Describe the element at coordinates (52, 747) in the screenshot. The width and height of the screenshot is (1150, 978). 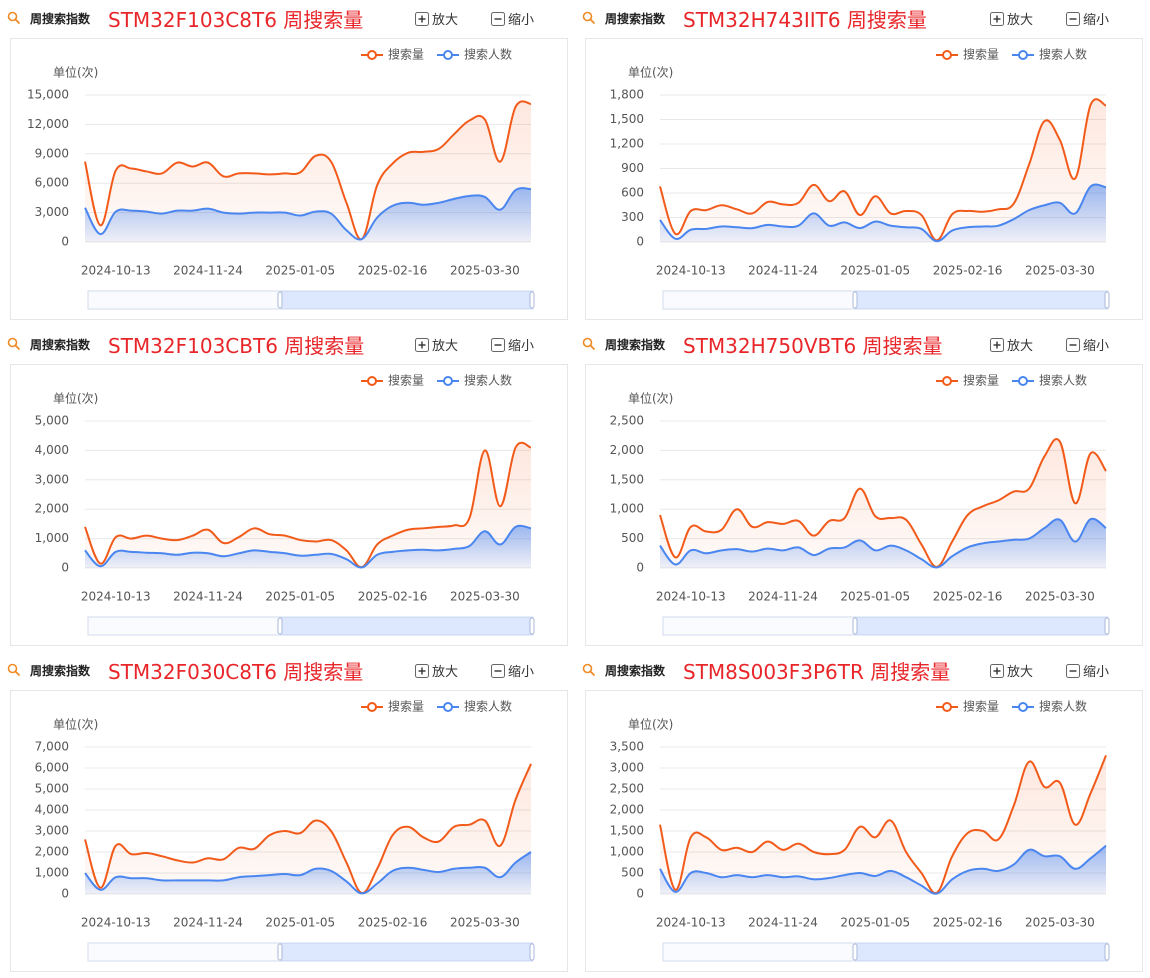
I see `y-tick-label: 7,000` at that location.